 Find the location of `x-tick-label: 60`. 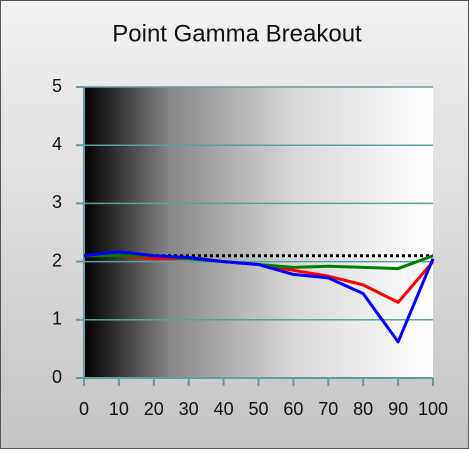

x-tick-label: 60 is located at coordinates (293, 409).